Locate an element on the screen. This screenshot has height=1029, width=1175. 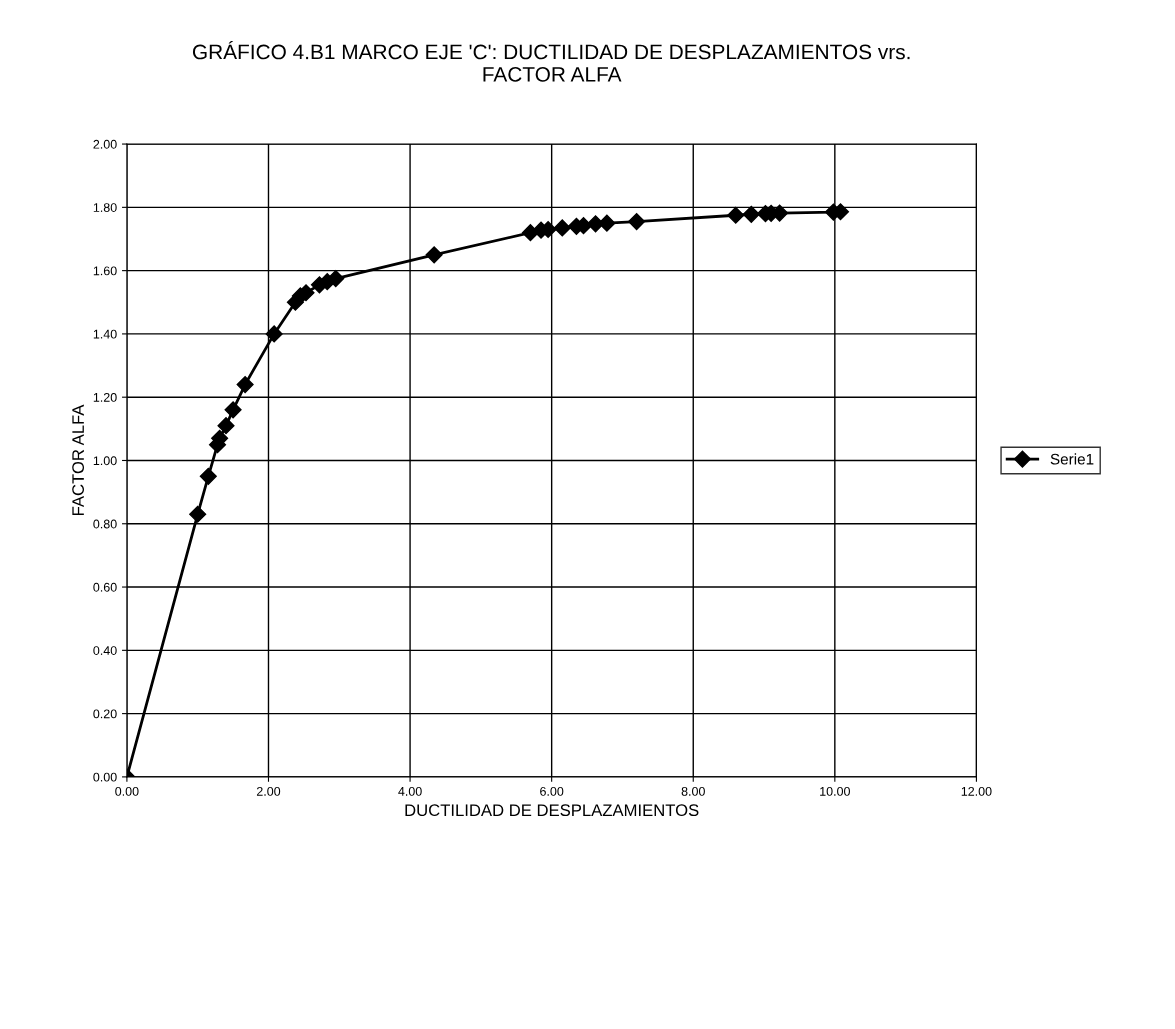
y-tick-label: 2.00 is located at coordinates (105, 144).